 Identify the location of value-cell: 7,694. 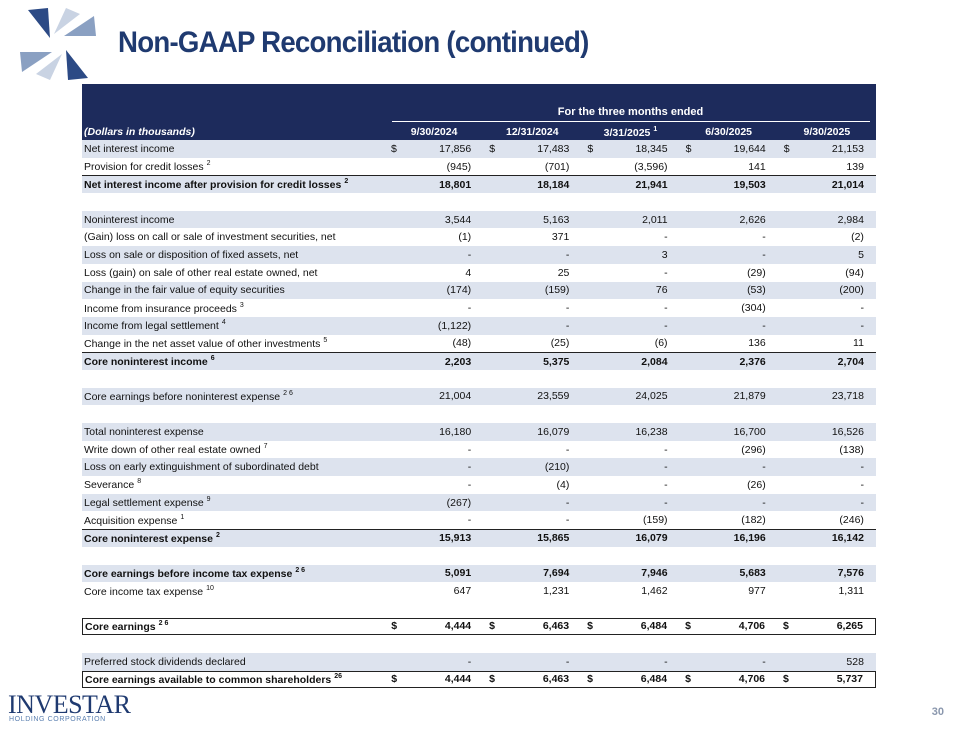
(532, 573).